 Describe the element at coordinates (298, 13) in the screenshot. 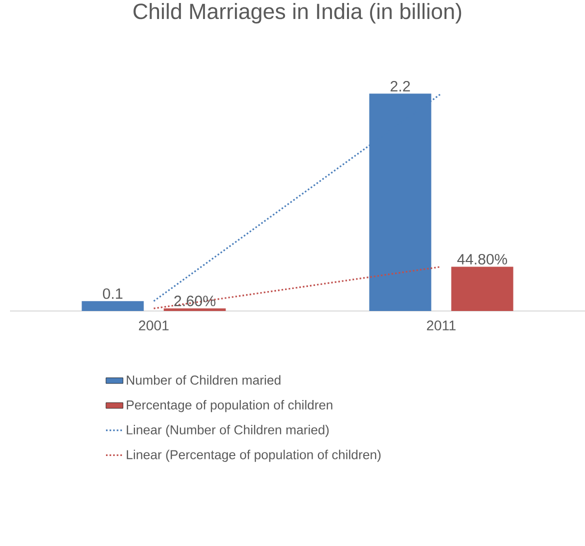

I see `chart-title: Child Marriages in India (in billion)` at that location.